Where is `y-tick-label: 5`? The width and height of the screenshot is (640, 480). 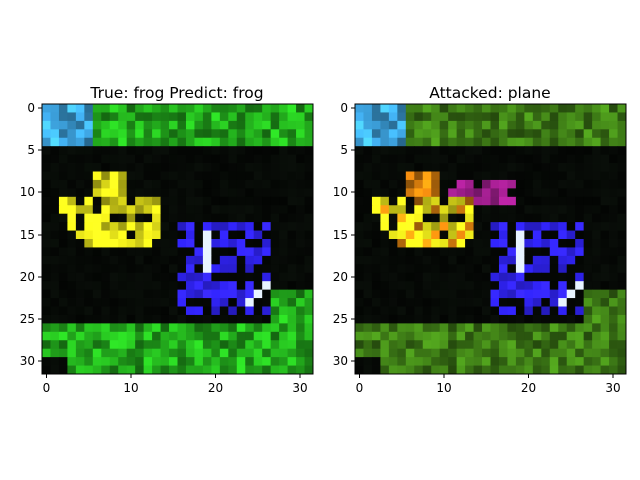 y-tick-label: 5 is located at coordinates (344, 150).